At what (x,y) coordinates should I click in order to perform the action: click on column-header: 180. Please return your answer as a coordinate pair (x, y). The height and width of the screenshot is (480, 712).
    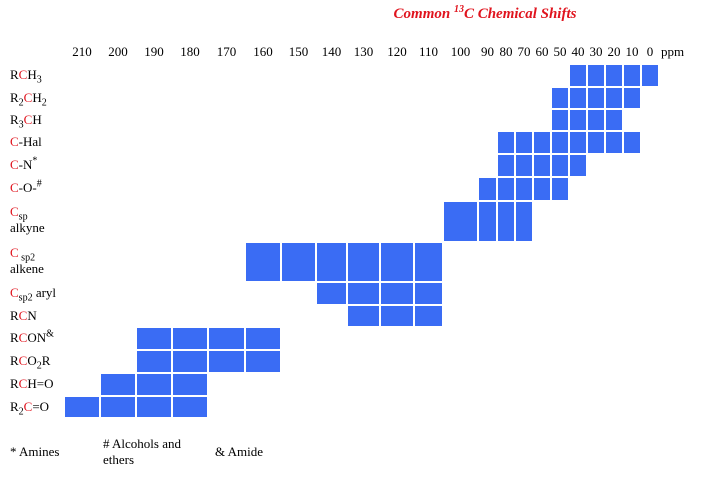
    Looking at the image, I should click on (190, 51).